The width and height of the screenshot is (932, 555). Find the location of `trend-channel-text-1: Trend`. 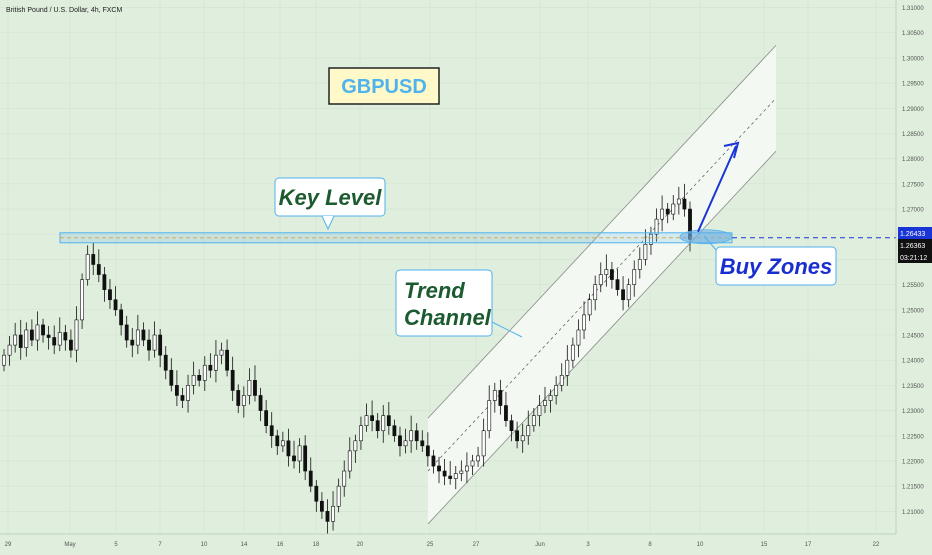

trend-channel-text-1: Trend is located at coordinates (434, 290).